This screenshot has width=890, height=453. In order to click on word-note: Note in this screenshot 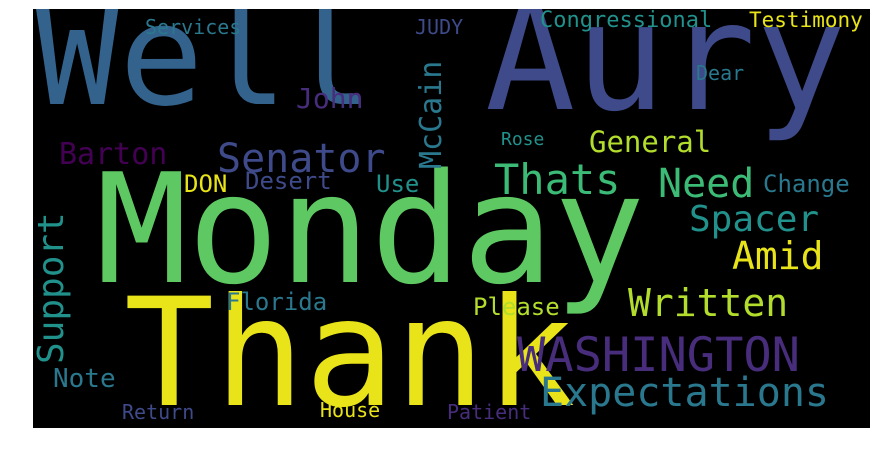, I will do `click(84, 379)`.